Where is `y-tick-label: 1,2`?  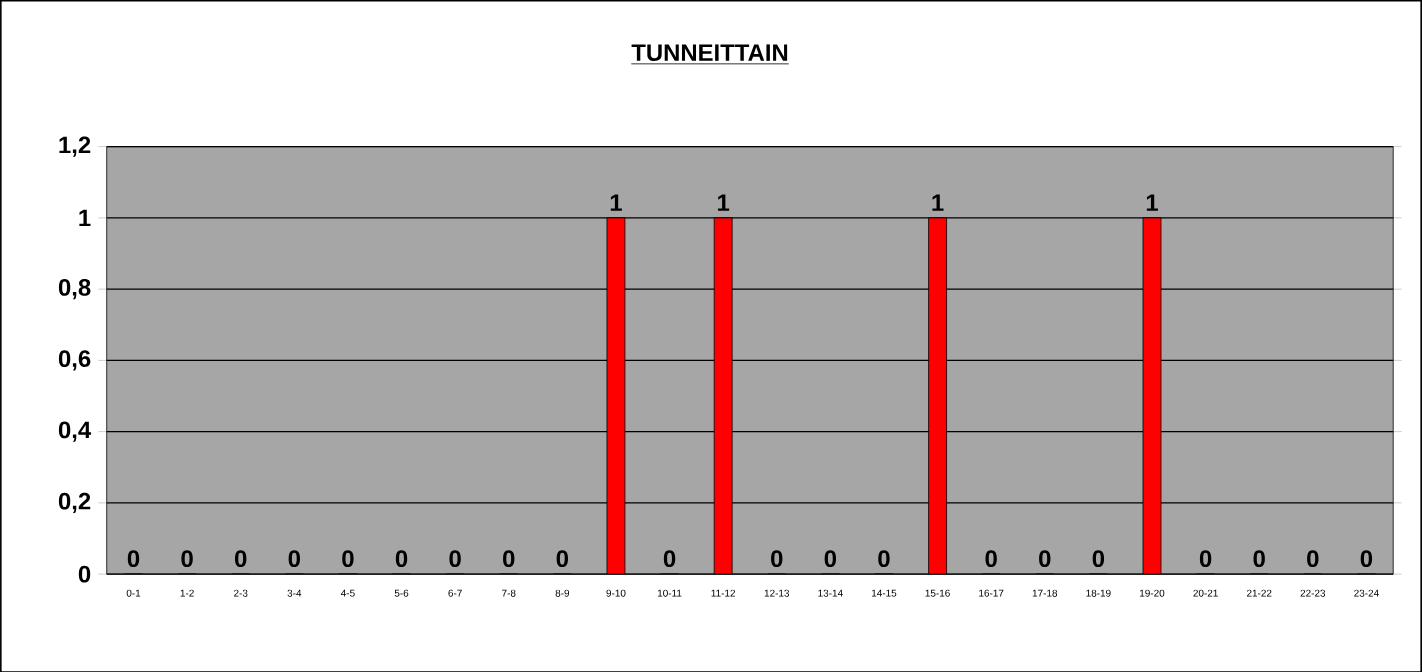
y-tick-label: 1,2 is located at coordinates (75, 146).